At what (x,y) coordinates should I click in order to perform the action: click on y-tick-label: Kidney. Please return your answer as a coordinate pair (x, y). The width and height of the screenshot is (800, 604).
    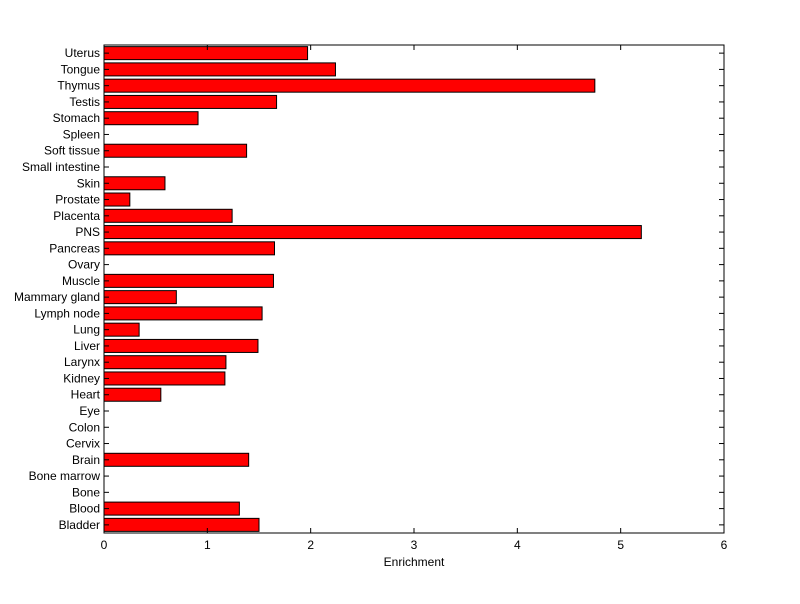
    Looking at the image, I should click on (81, 378).